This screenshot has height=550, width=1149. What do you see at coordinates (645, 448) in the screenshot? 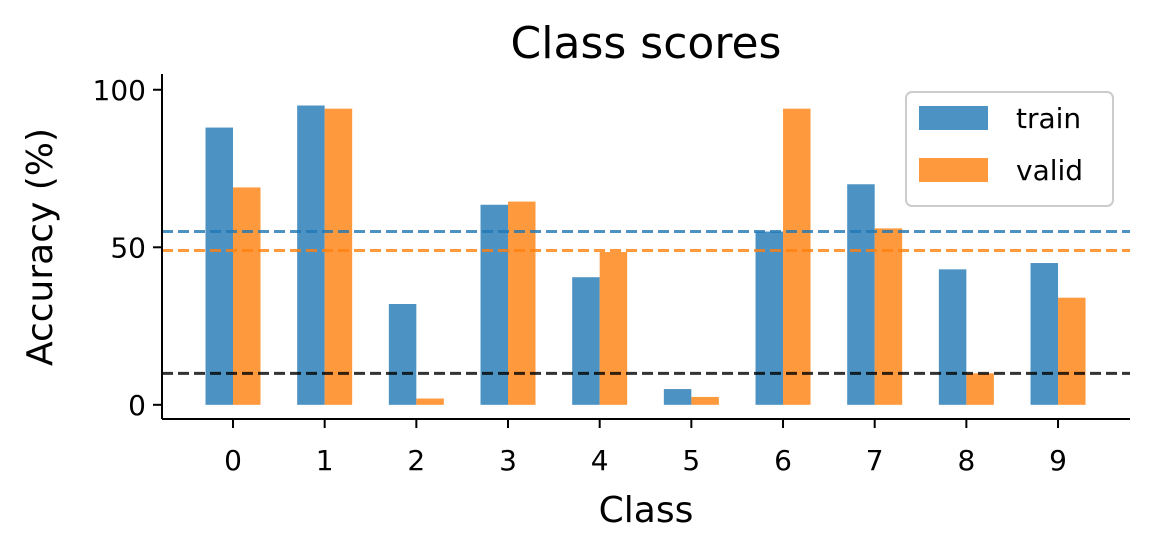
I see `x-ticks-layer: 0 1 2 3 4 5 6 7 8 9` at bounding box center [645, 448].